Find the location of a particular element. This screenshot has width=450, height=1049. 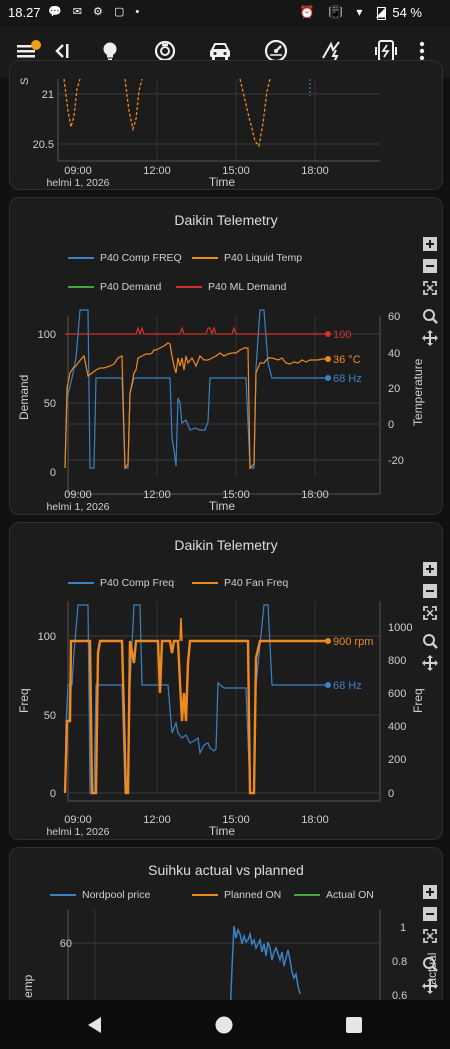

y-axis-label: Freq is located at coordinates (24, 700).